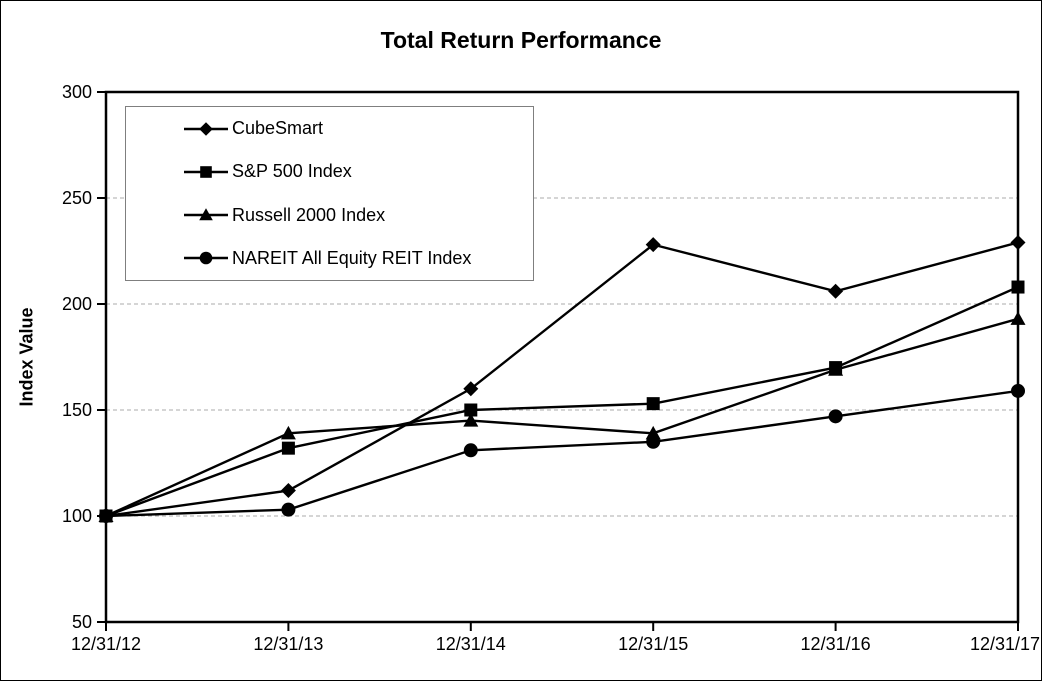  Describe the element at coordinates (1005, 644) in the screenshot. I see `x-tick-label: 12/31/17` at that location.